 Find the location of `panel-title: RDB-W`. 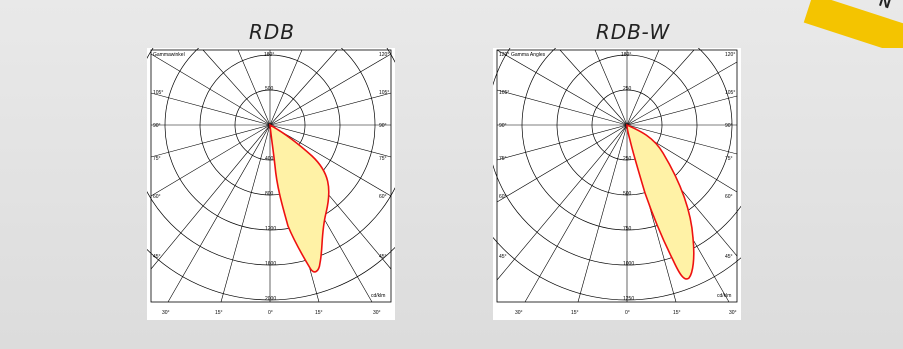

panel-title: RDB-W is located at coordinates (633, 32).